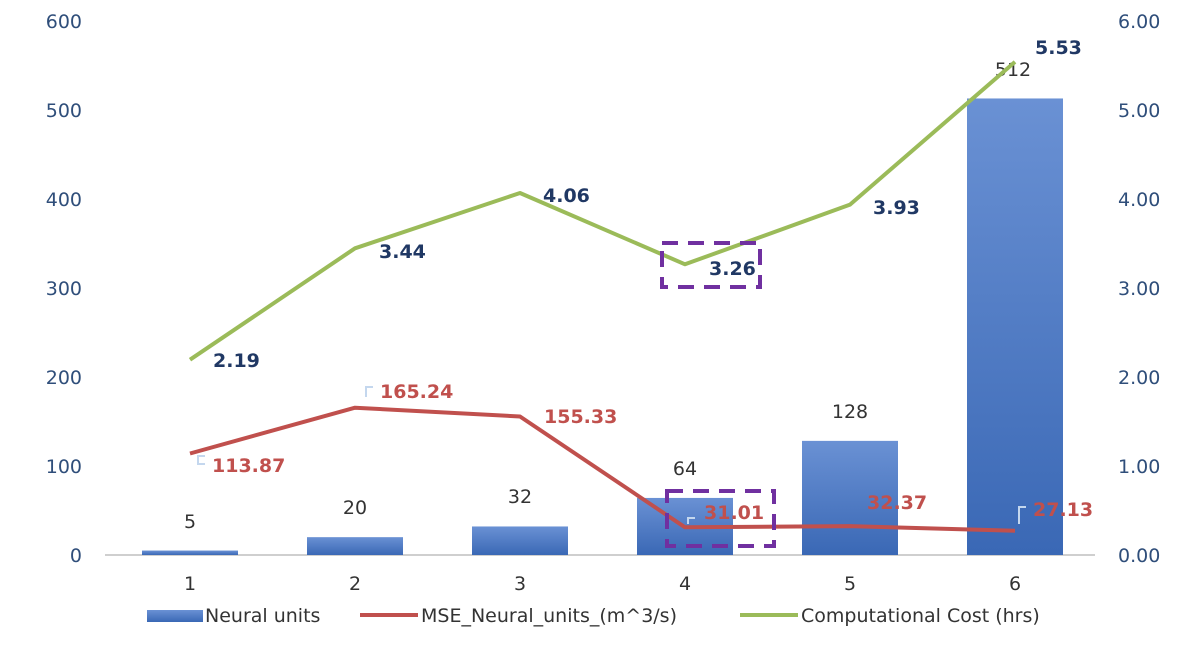 This screenshot has width=1182, height=654. I want to click on left-tick-label: 400, so click(64, 200).